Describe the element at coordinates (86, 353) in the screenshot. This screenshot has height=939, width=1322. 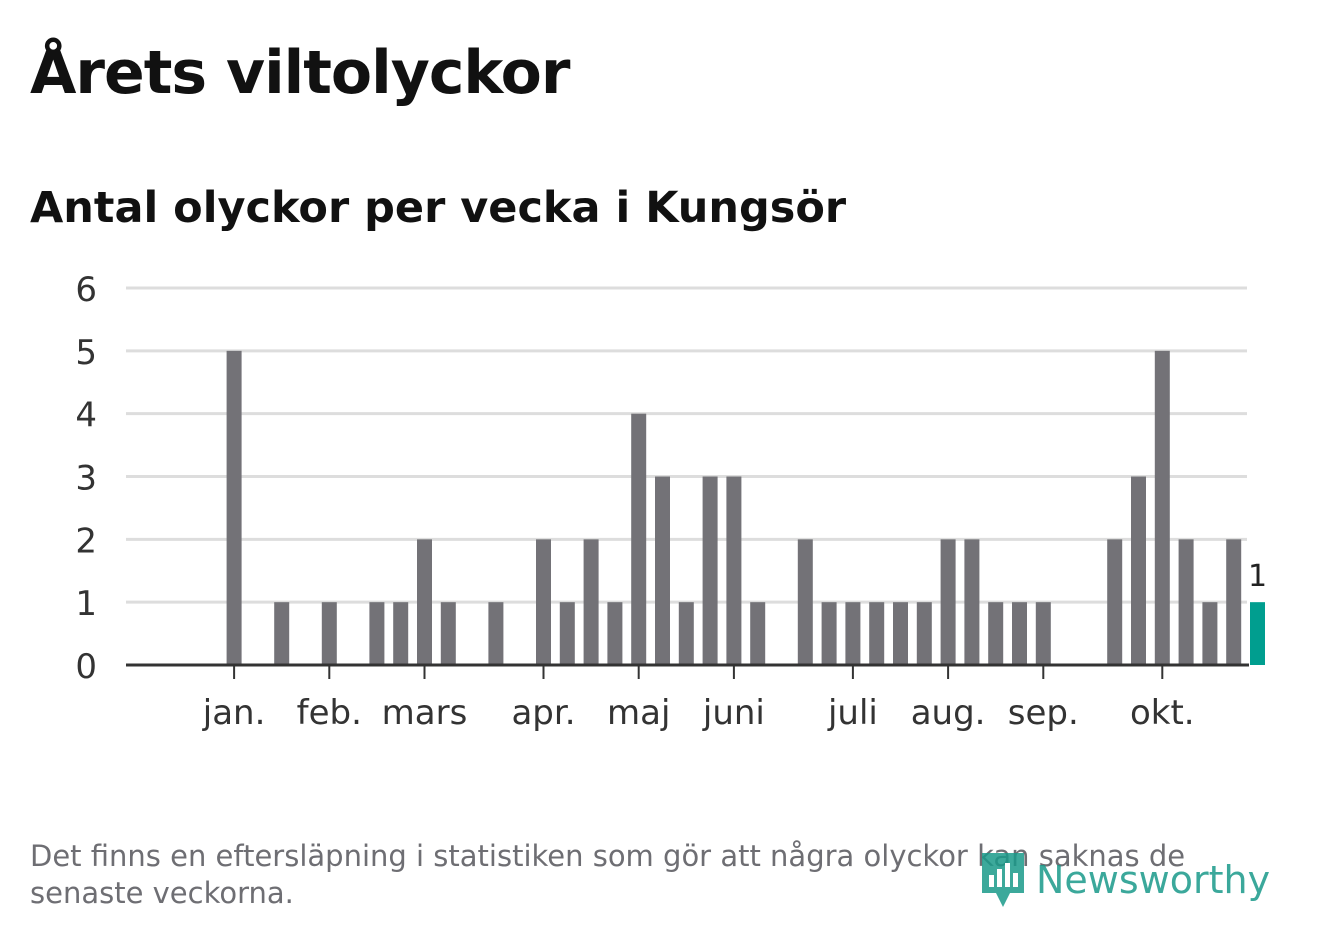
I see `y-tick-label: 5` at that location.